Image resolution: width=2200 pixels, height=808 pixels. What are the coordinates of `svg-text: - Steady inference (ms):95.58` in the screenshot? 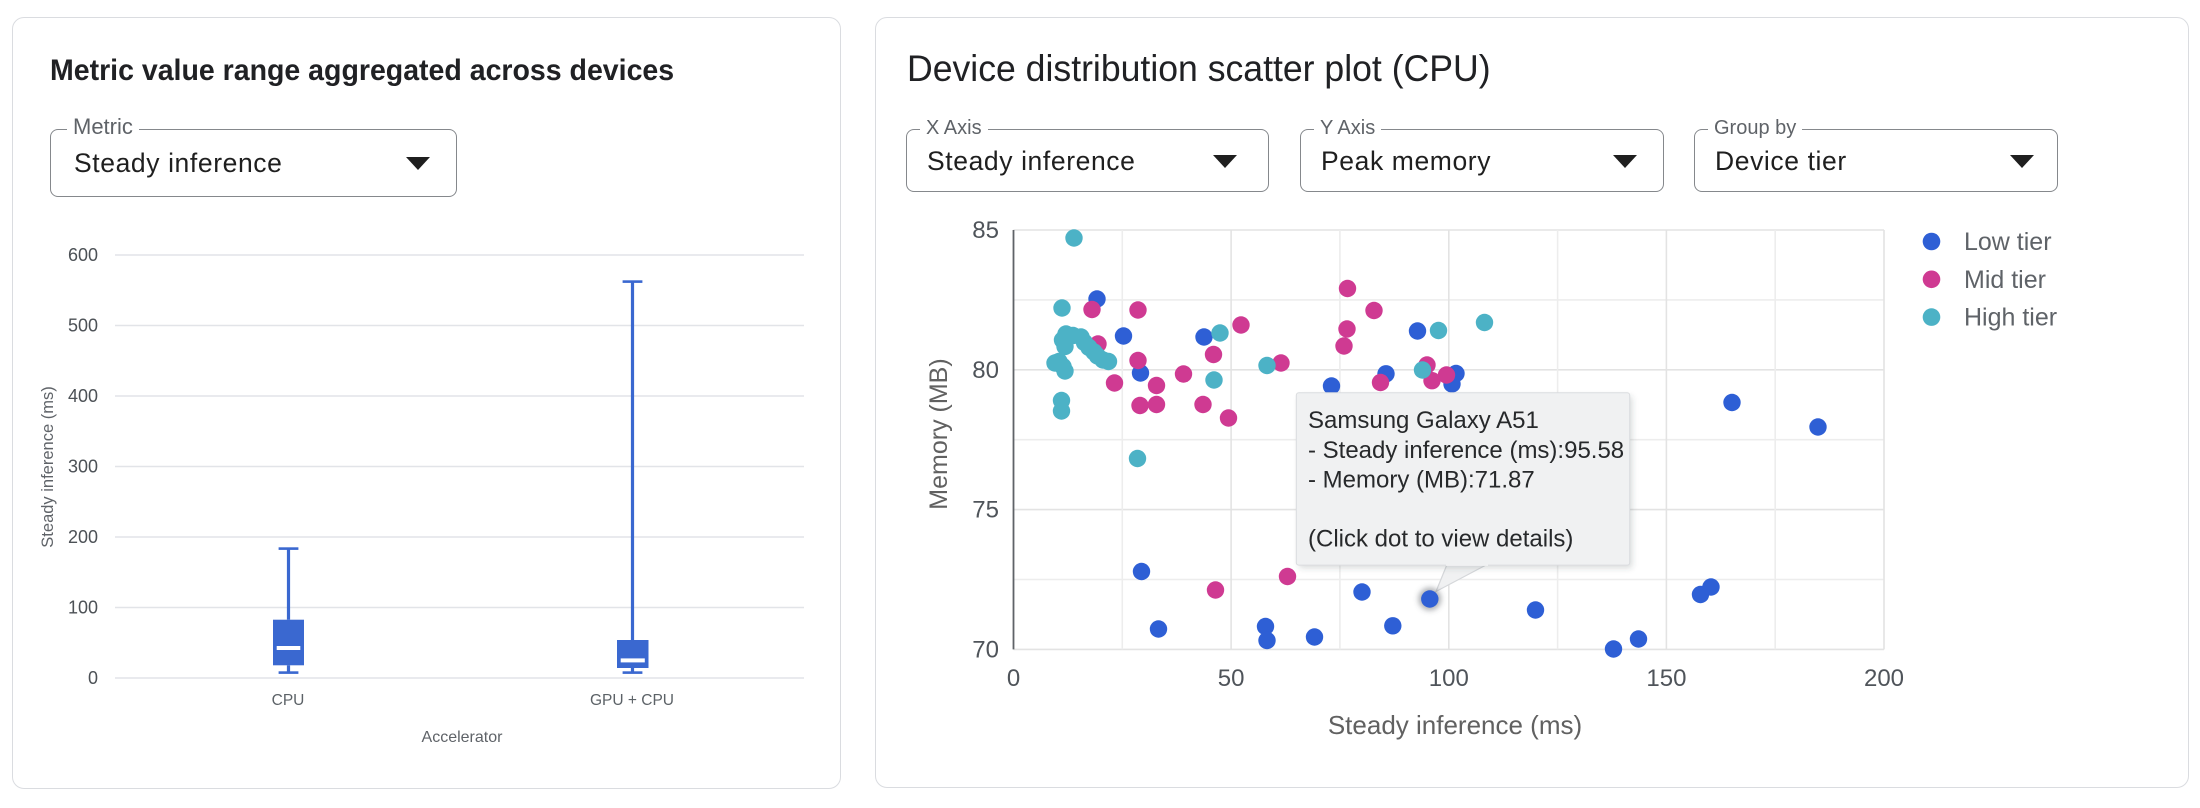 It's located at (1466, 450).